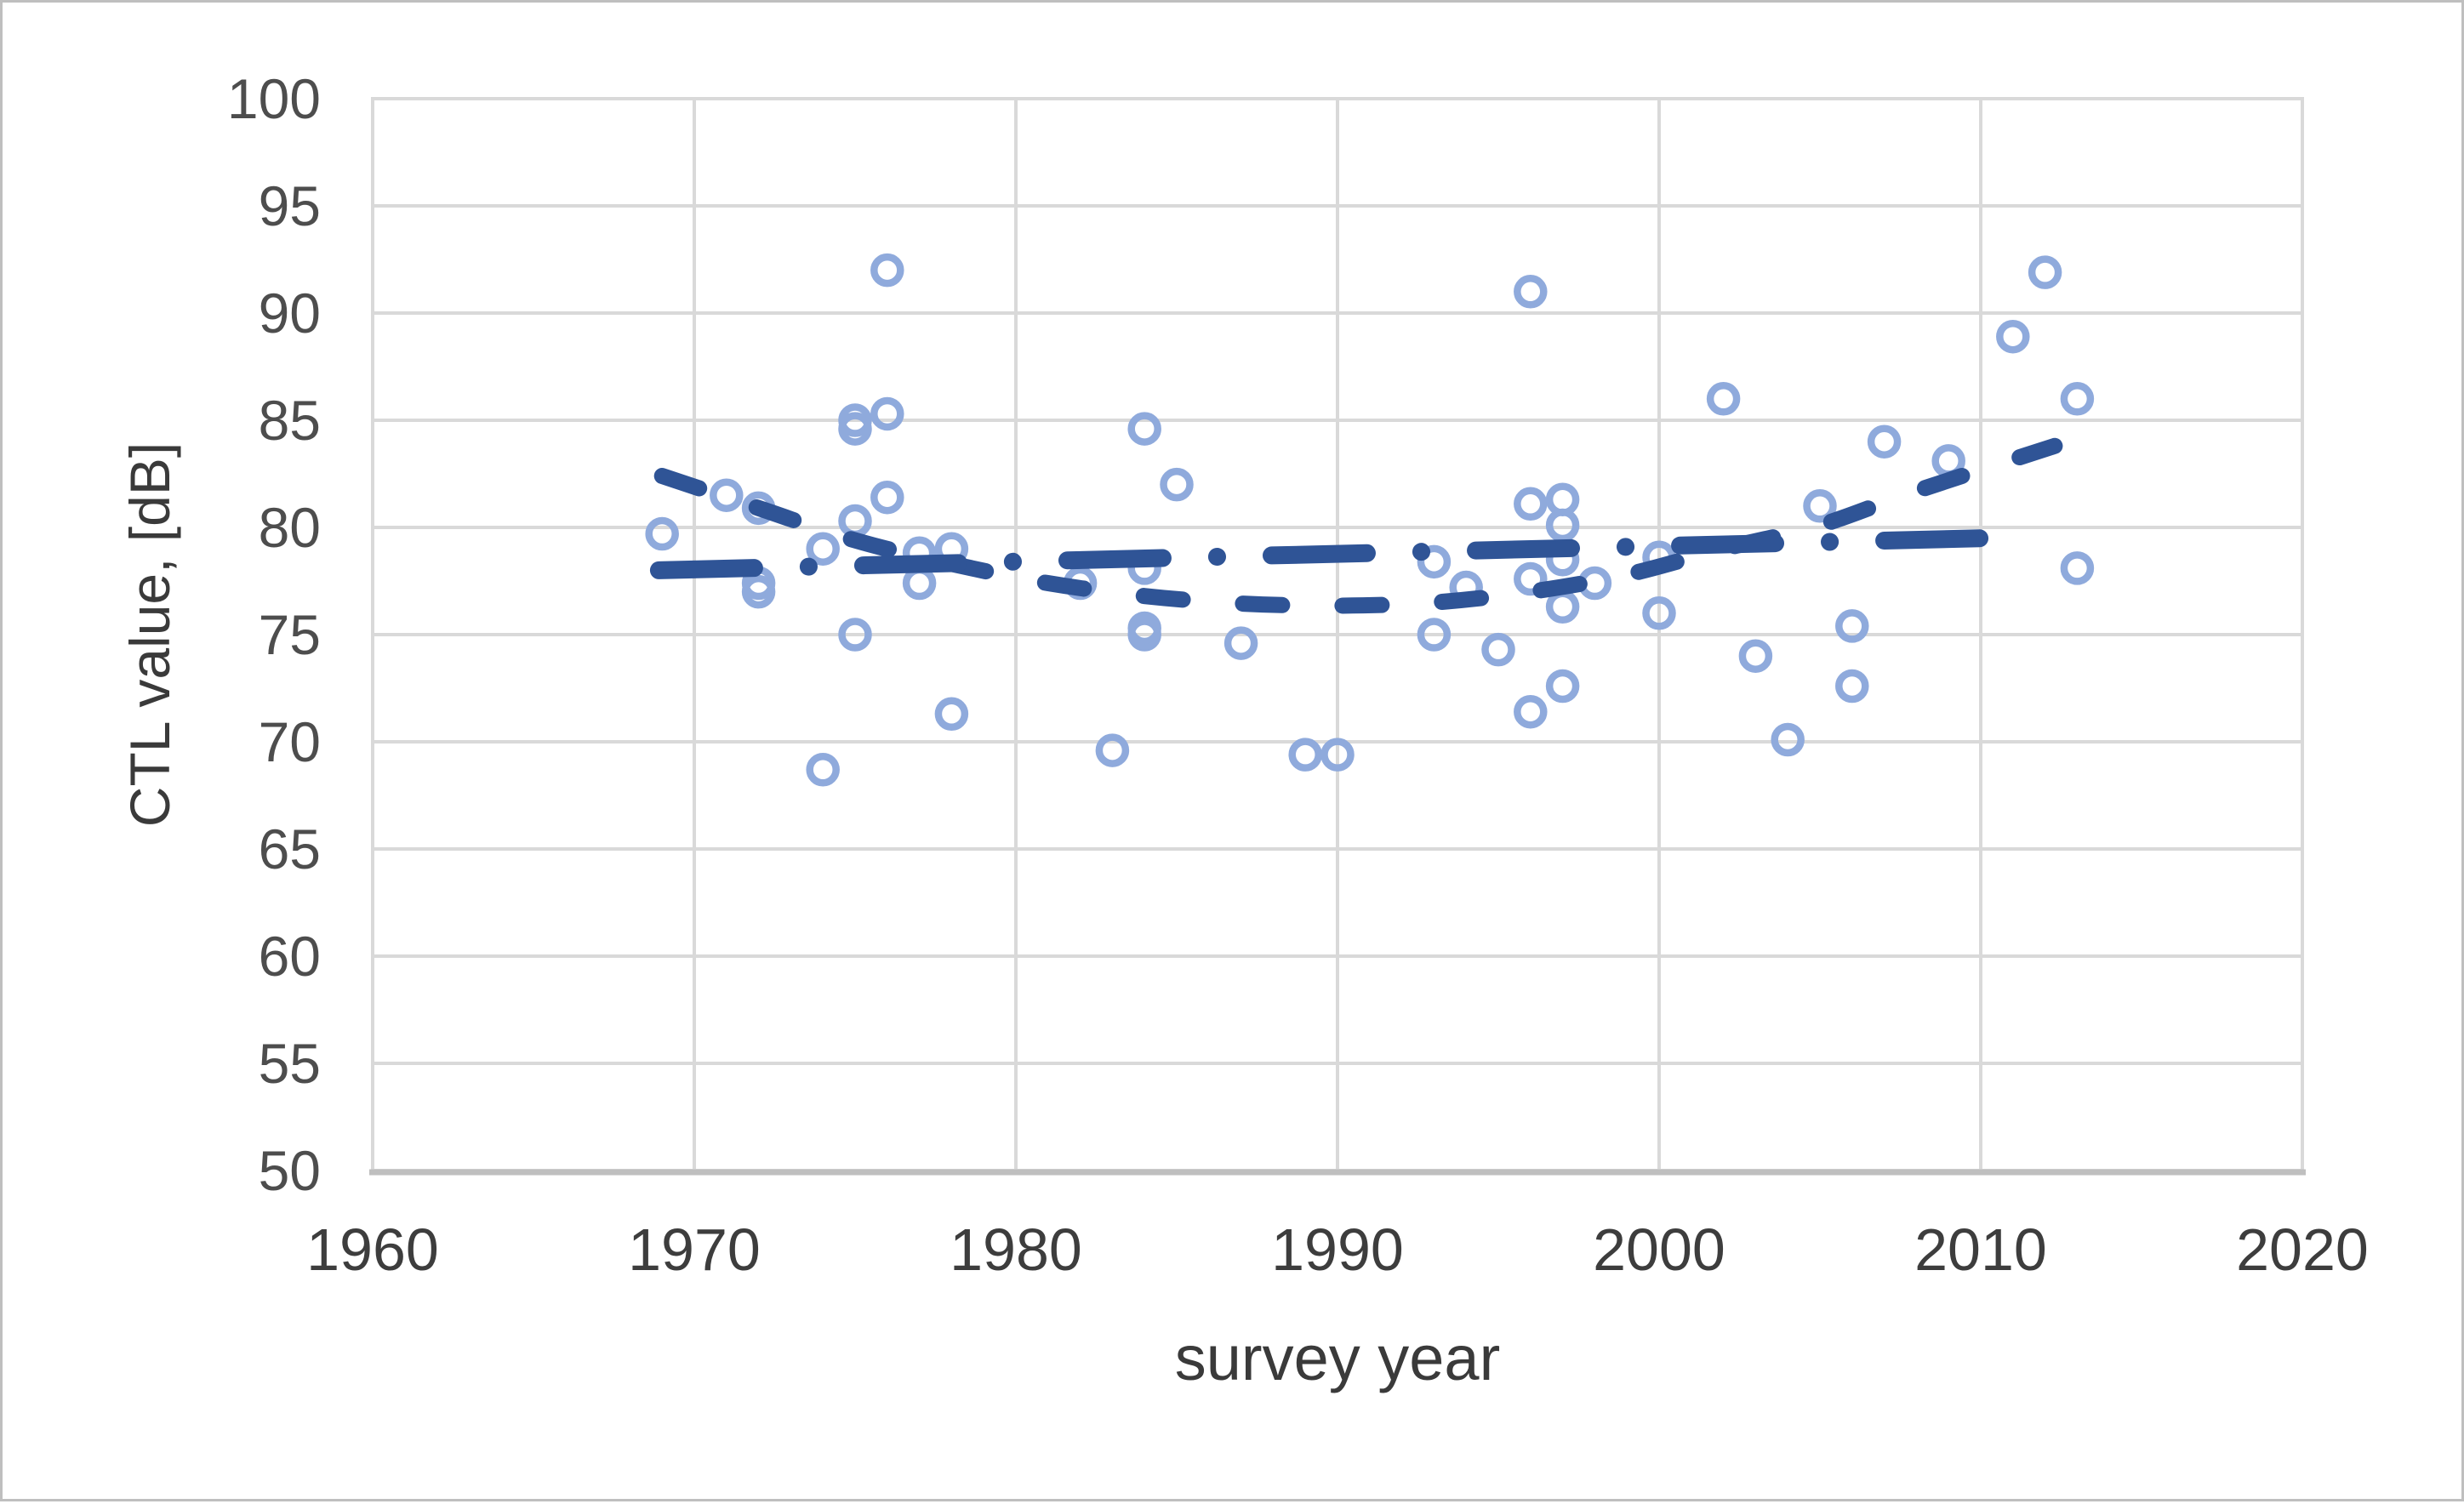 Image resolution: width=2464 pixels, height=1504 pixels. I want to click on x-tick-label-2000: 2000, so click(1659, 1249).